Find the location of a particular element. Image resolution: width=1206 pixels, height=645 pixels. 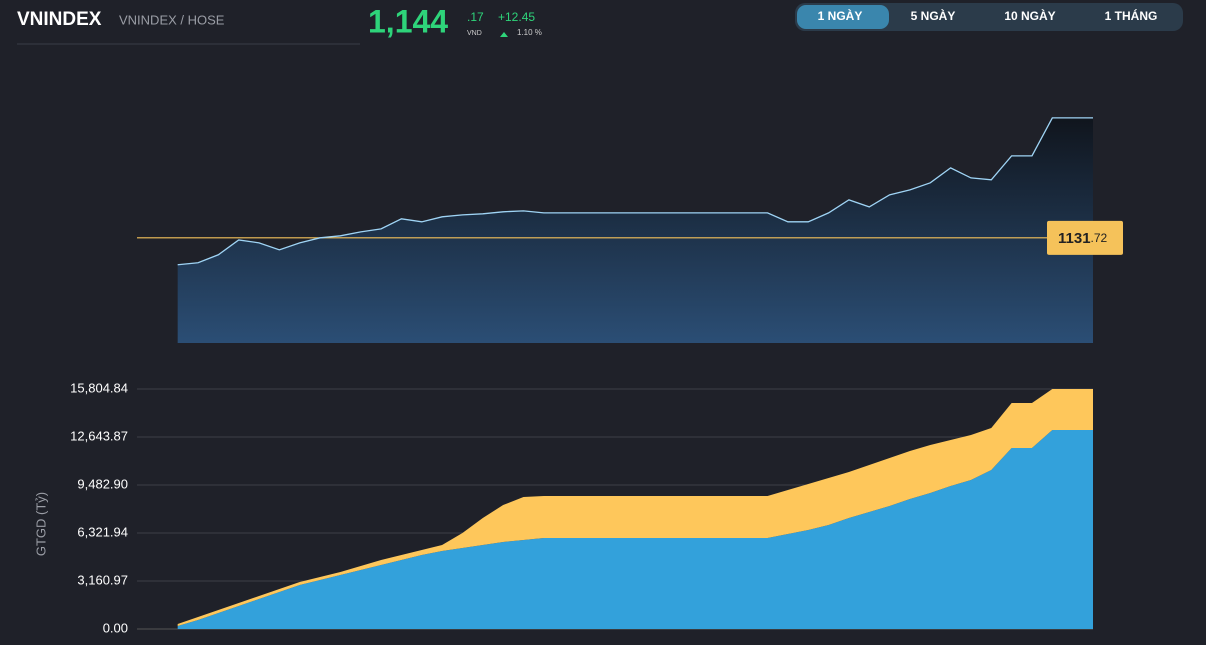

y-tick-label: 9,482.90 is located at coordinates (102, 483).